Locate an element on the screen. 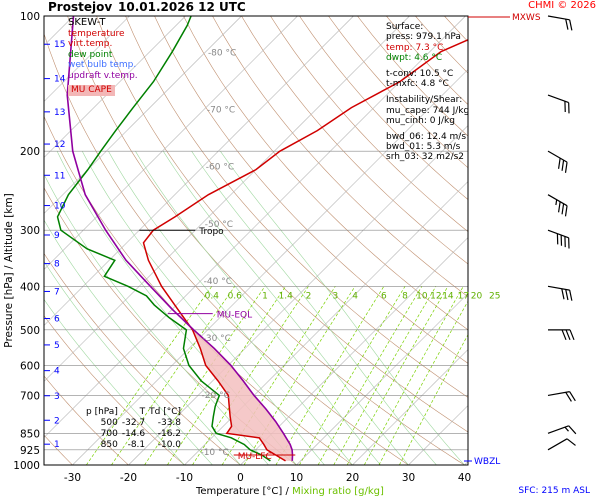 This screenshot has width=600, height=500. isotherm-label: -50 °C is located at coordinates (219, 225).